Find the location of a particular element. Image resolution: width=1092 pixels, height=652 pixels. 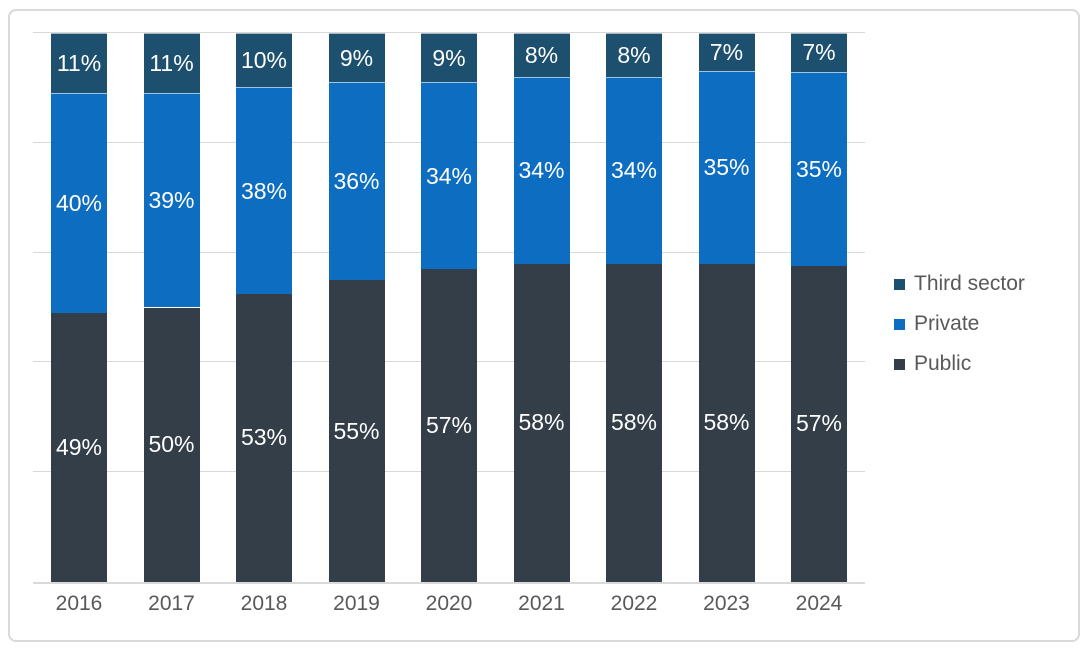

legend-label: Third sector is located at coordinates (969, 283).